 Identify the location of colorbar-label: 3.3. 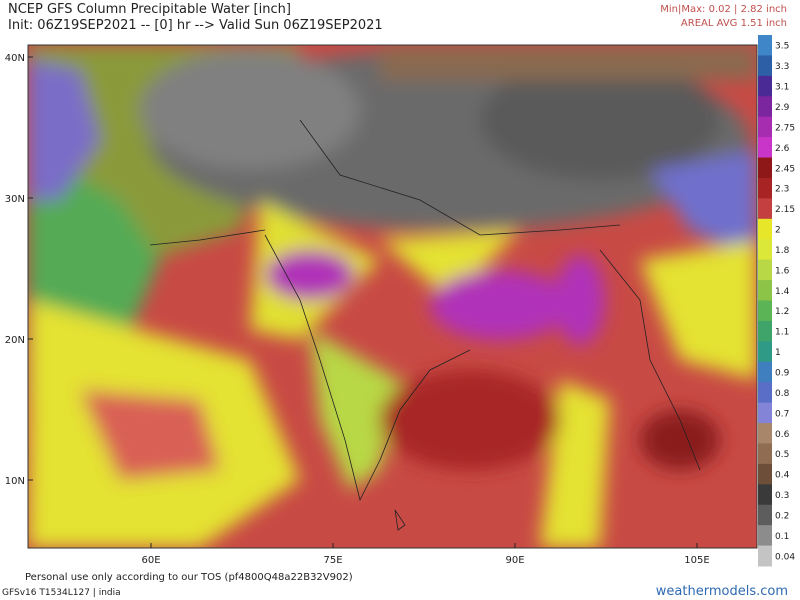
(782, 67).